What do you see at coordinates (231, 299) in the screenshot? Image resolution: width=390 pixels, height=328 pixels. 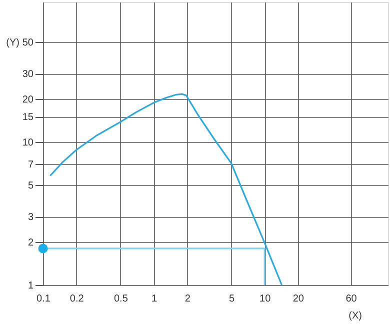 I see `x-tick-label: 5` at bounding box center [231, 299].